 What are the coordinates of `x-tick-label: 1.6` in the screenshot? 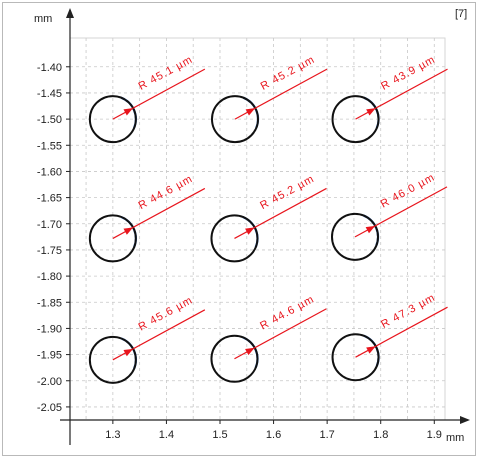 It's located at (273, 435).